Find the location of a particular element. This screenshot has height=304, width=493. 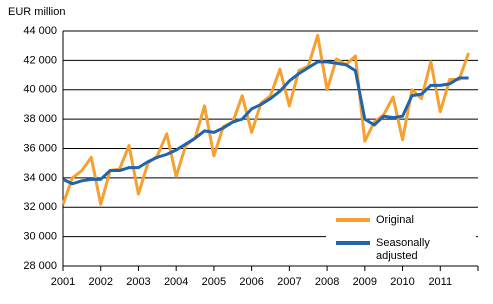

y-tick-label: 34 000 is located at coordinates (40, 178).